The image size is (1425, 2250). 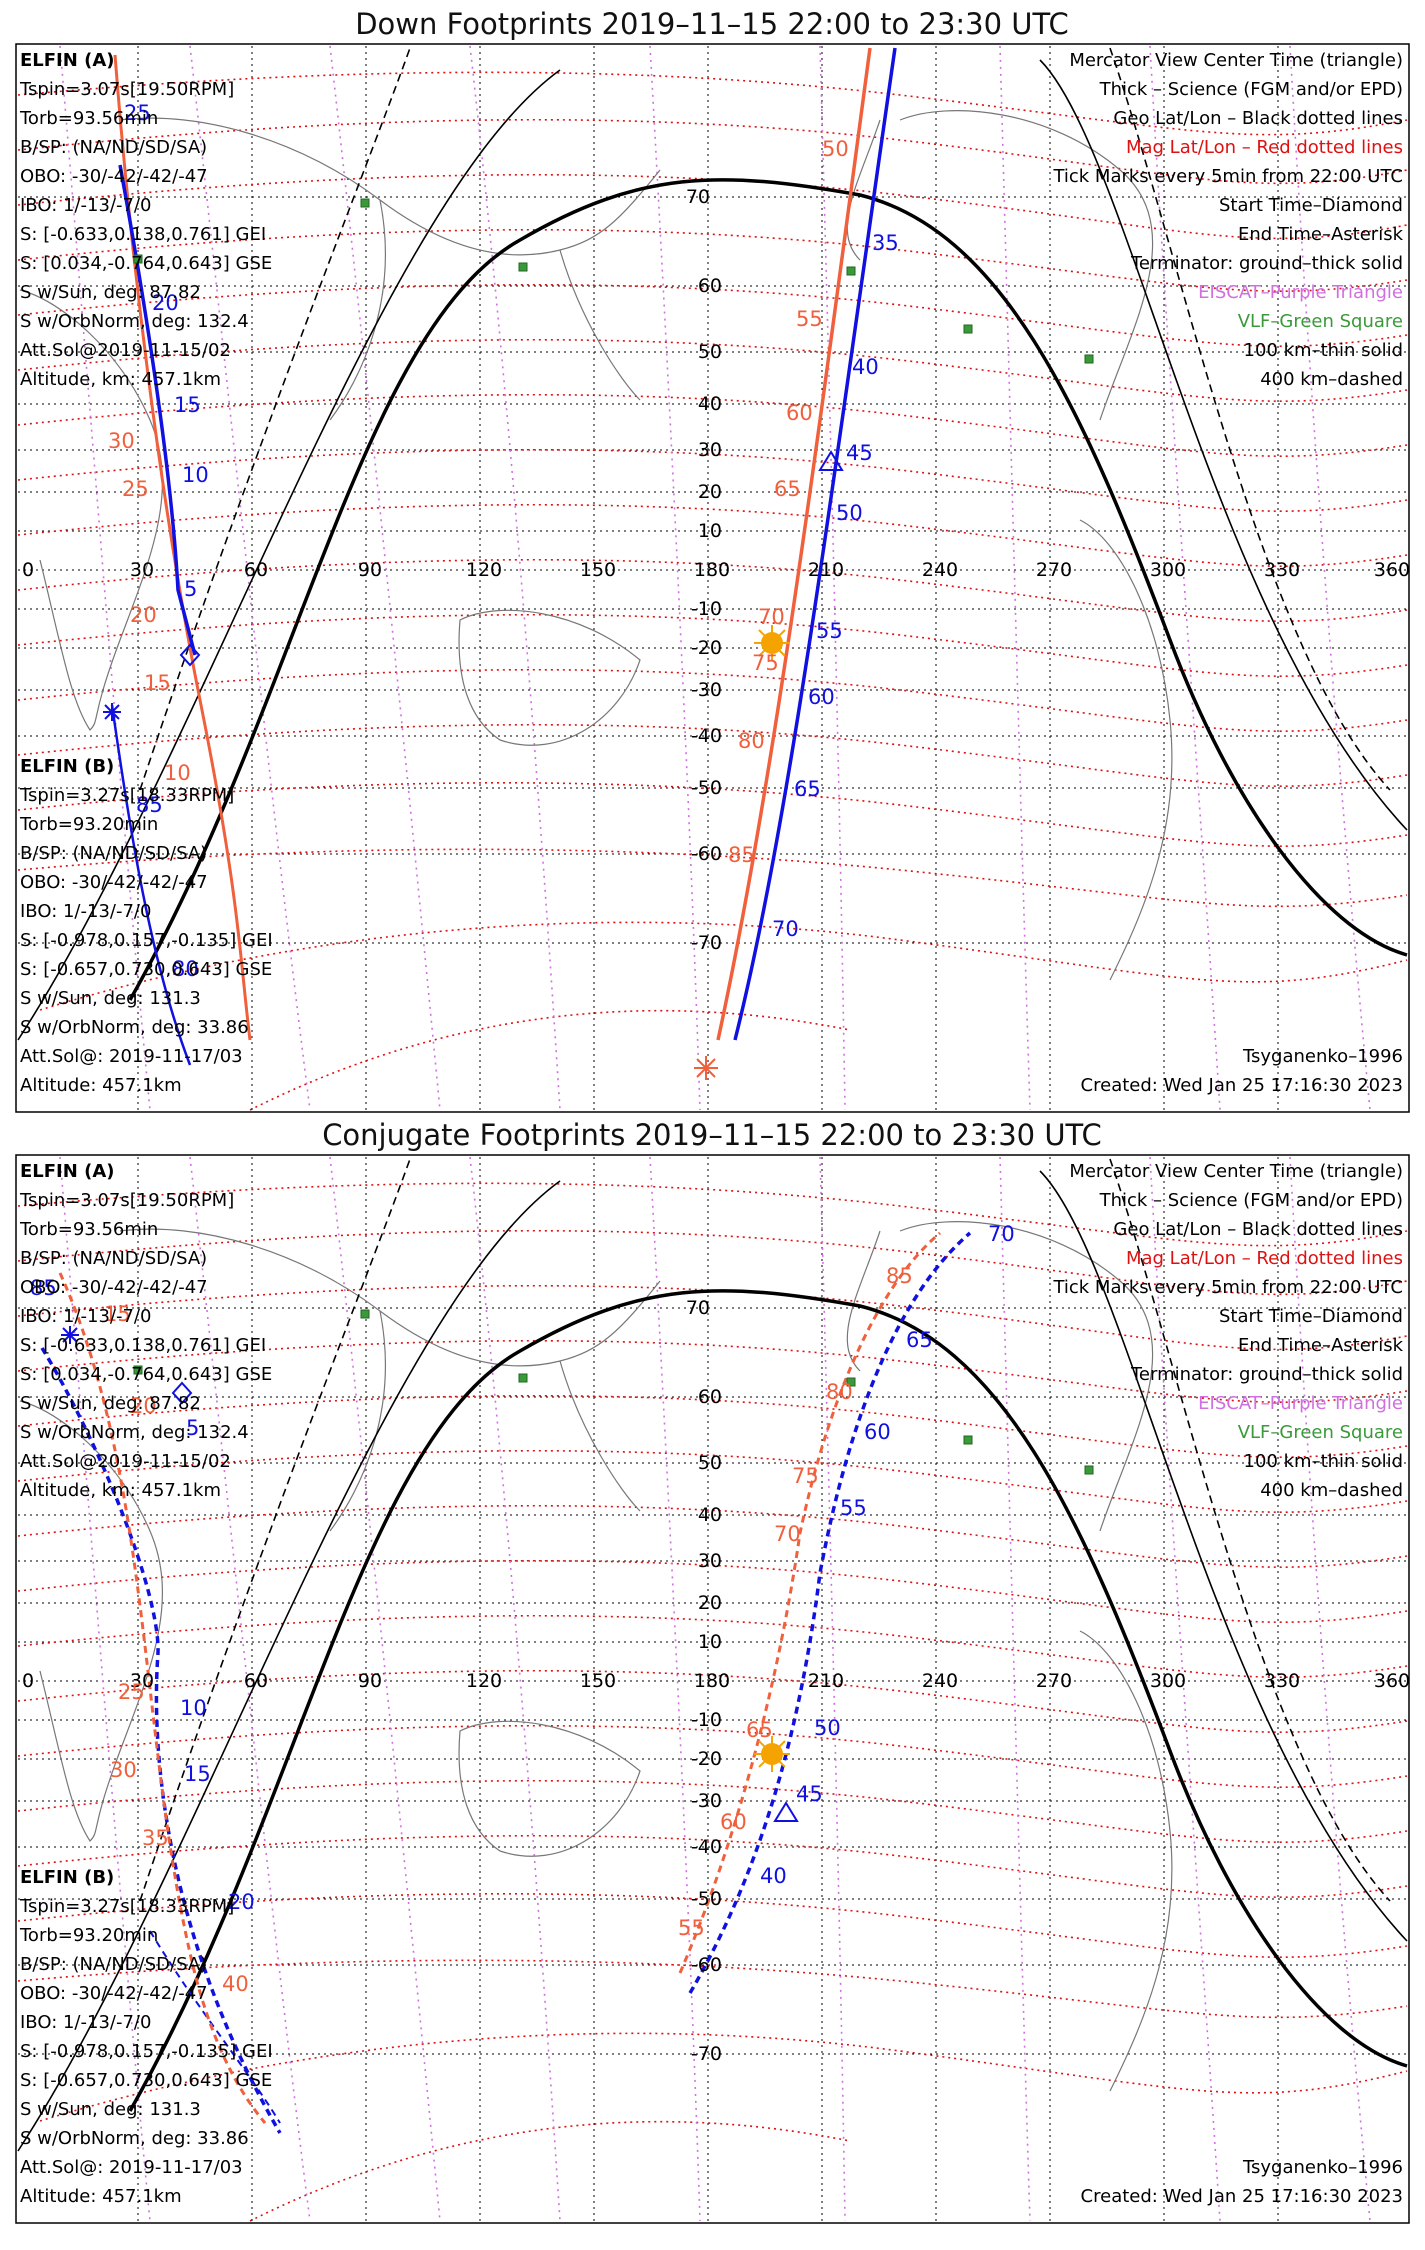 I want to click on vlf-stations, so click(x=613, y=1392).